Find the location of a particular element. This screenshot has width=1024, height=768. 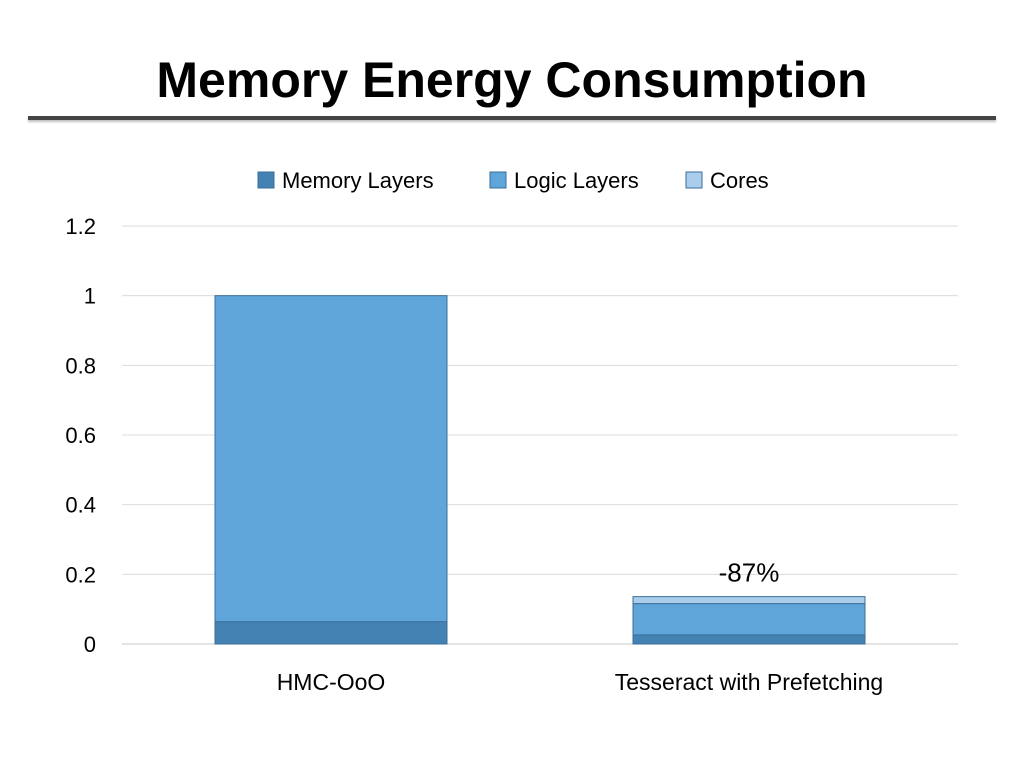

y-tick-label: 0.4 is located at coordinates (80, 505).